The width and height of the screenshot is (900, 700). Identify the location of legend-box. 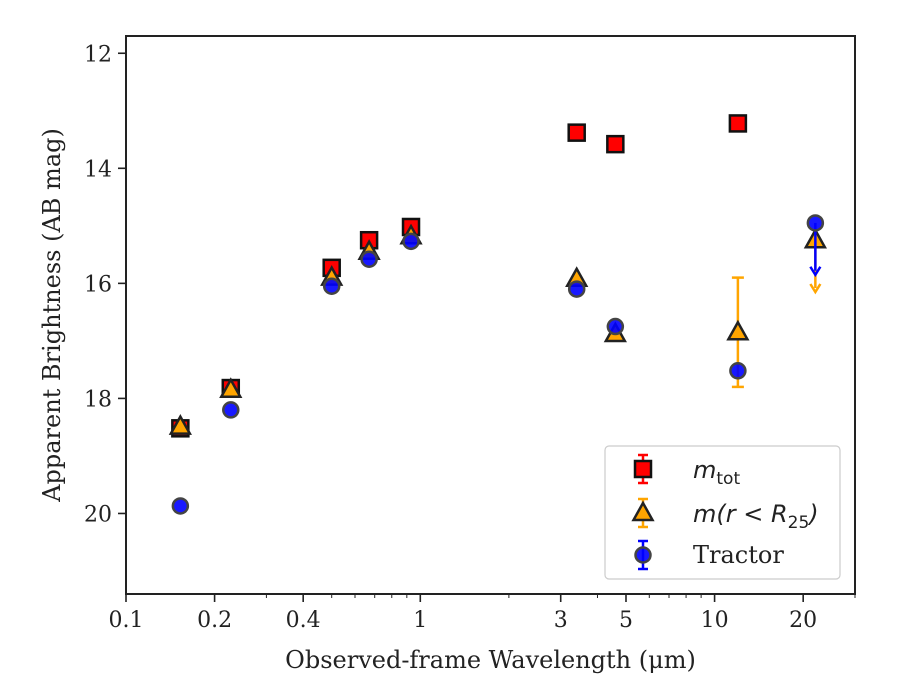
(722, 512).